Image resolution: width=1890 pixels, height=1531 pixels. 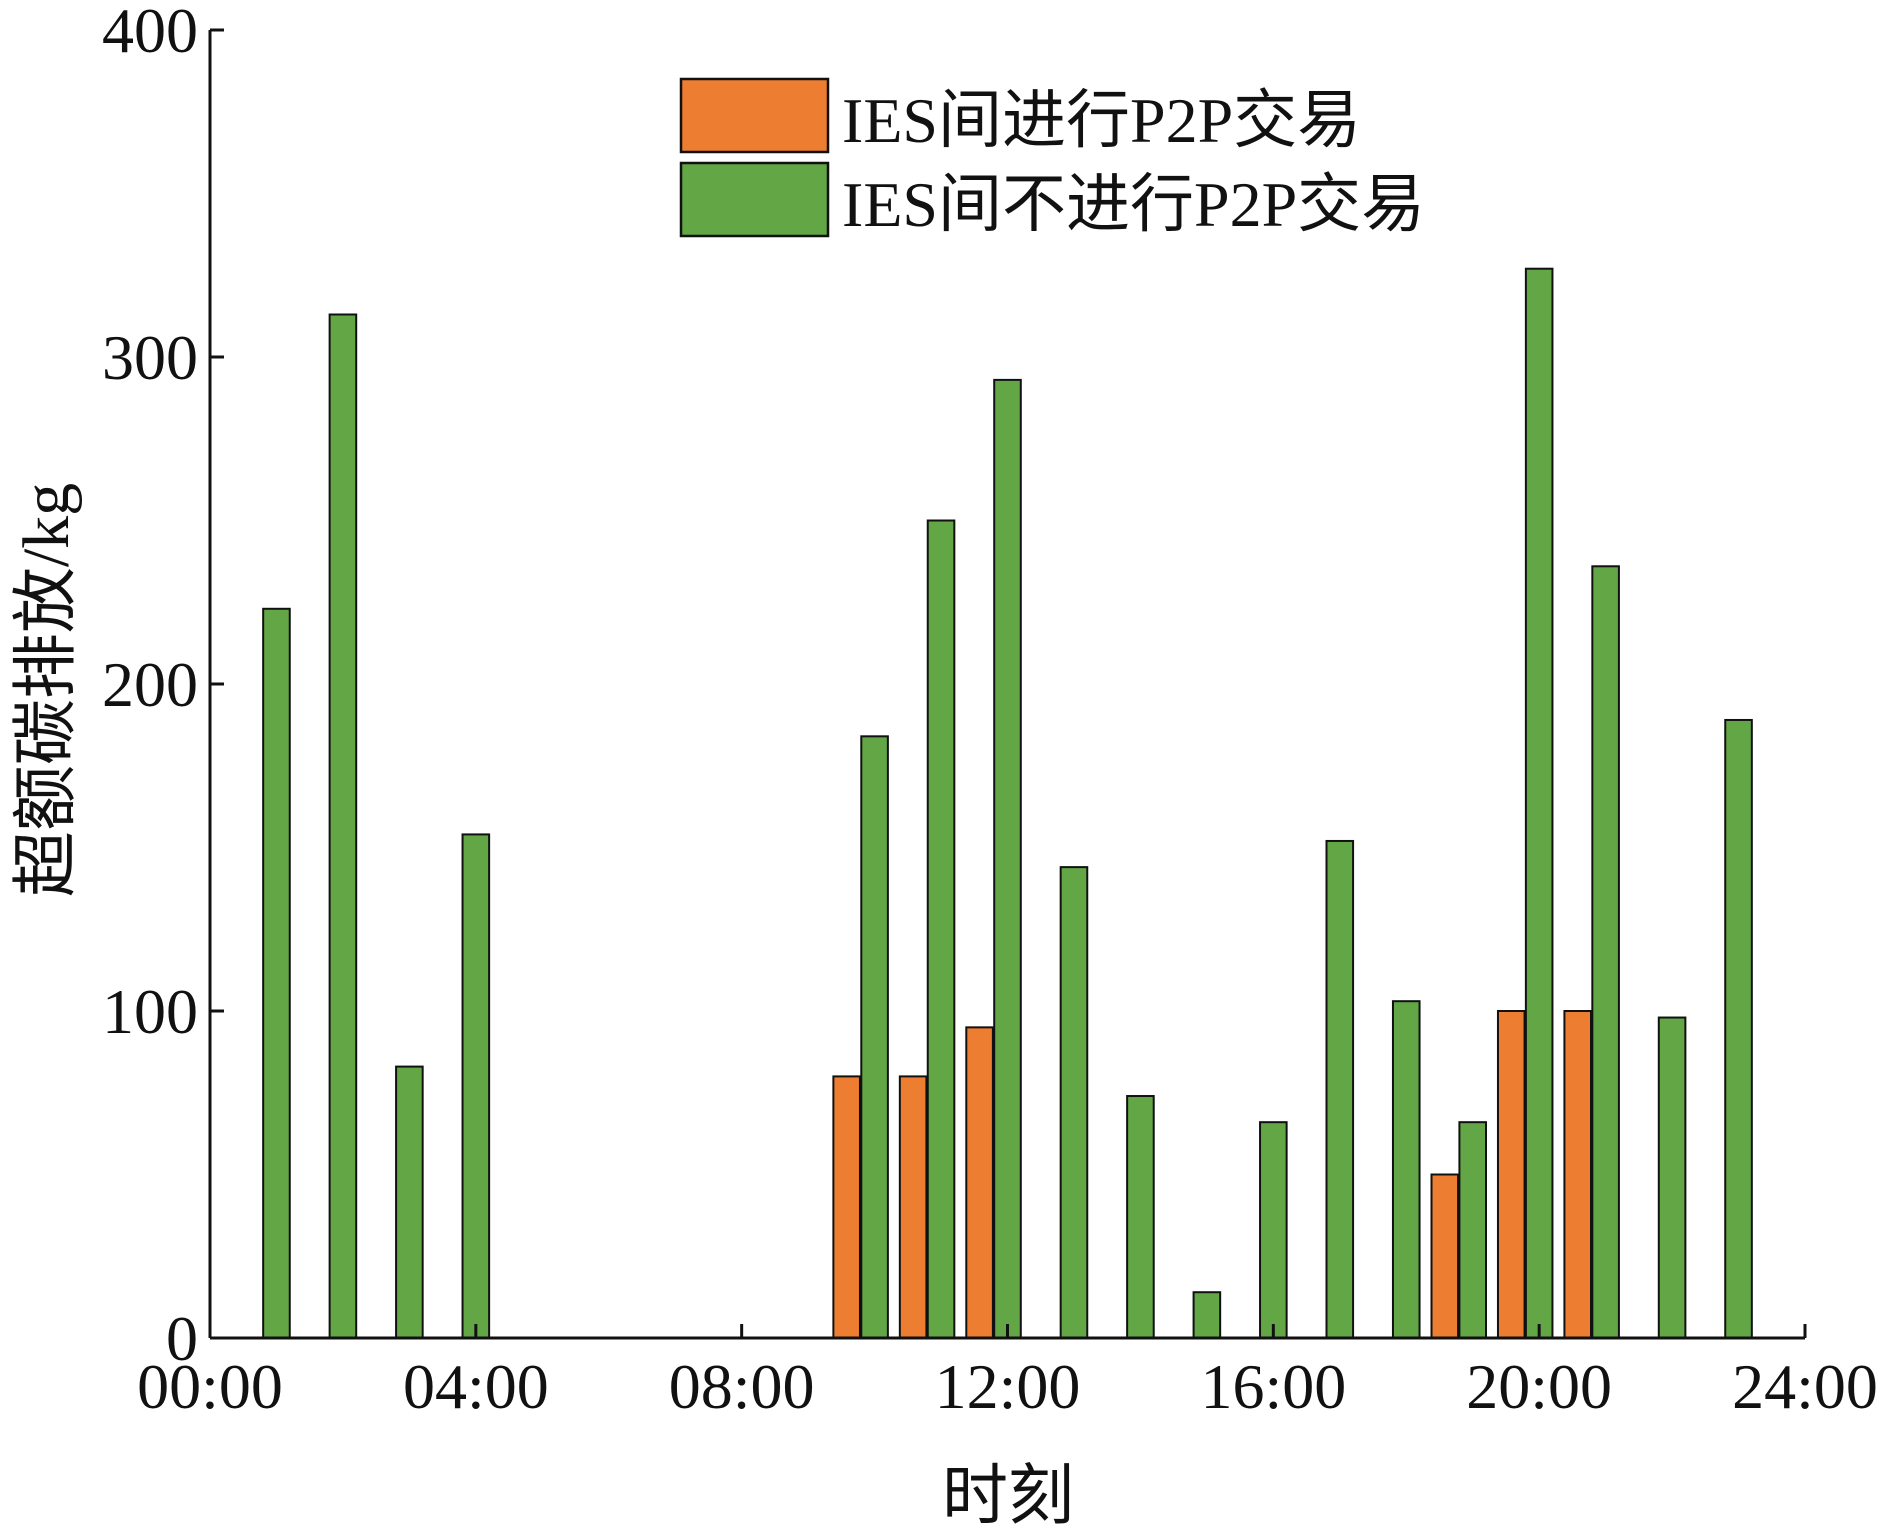 I want to click on x-tick-label: 08:00, so click(x=742, y=1386).